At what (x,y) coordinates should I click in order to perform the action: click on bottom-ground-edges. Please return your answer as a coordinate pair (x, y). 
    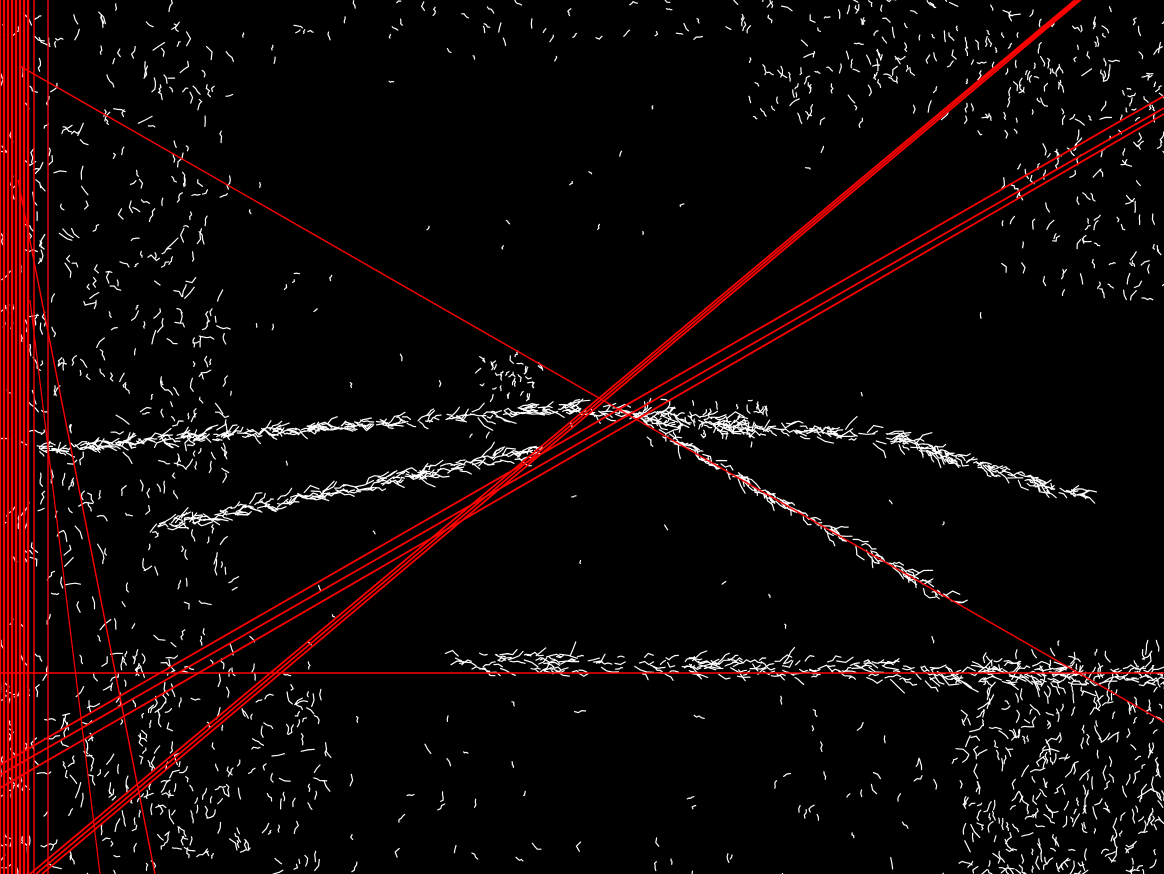
    Looking at the image, I should click on (596, 784).